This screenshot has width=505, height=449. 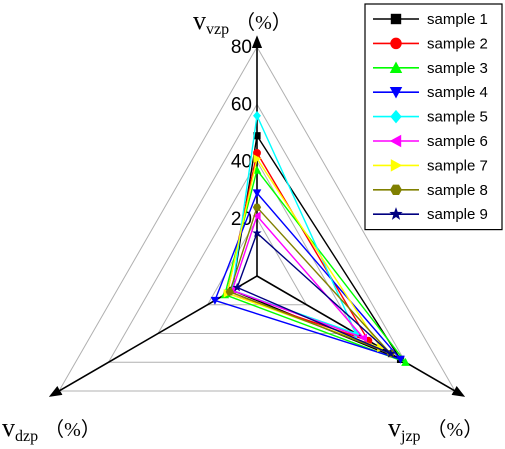 What do you see at coordinates (457, 43) in the screenshot?
I see `legend-label: sample 2` at bounding box center [457, 43].